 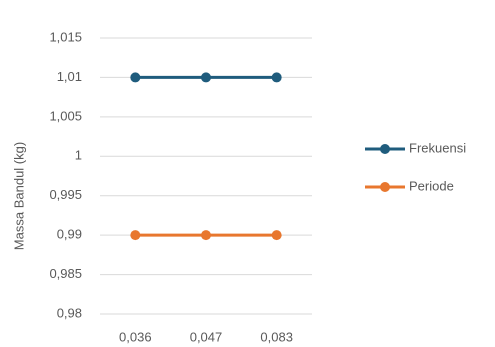 I want to click on y-tick-label: 1,005, so click(x=65, y=115).